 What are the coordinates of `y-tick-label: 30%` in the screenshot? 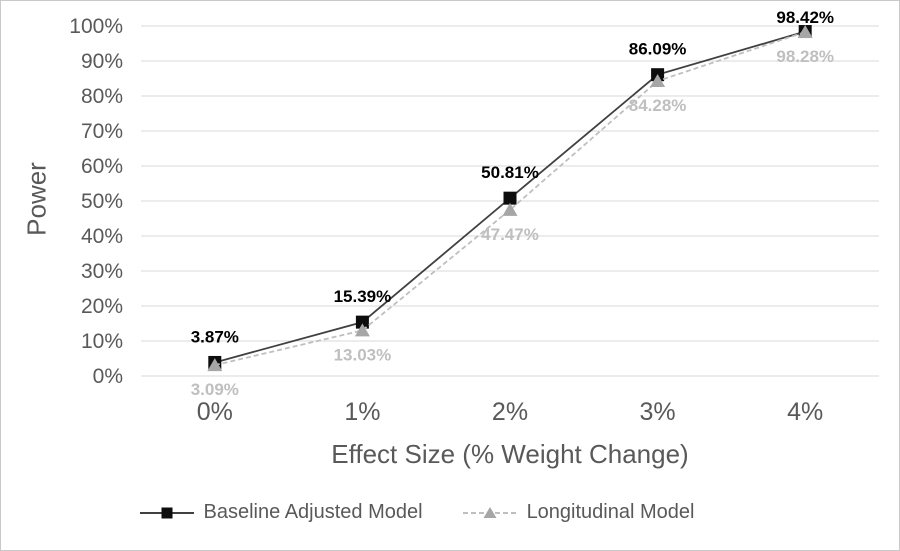 It's located at (102, 271).